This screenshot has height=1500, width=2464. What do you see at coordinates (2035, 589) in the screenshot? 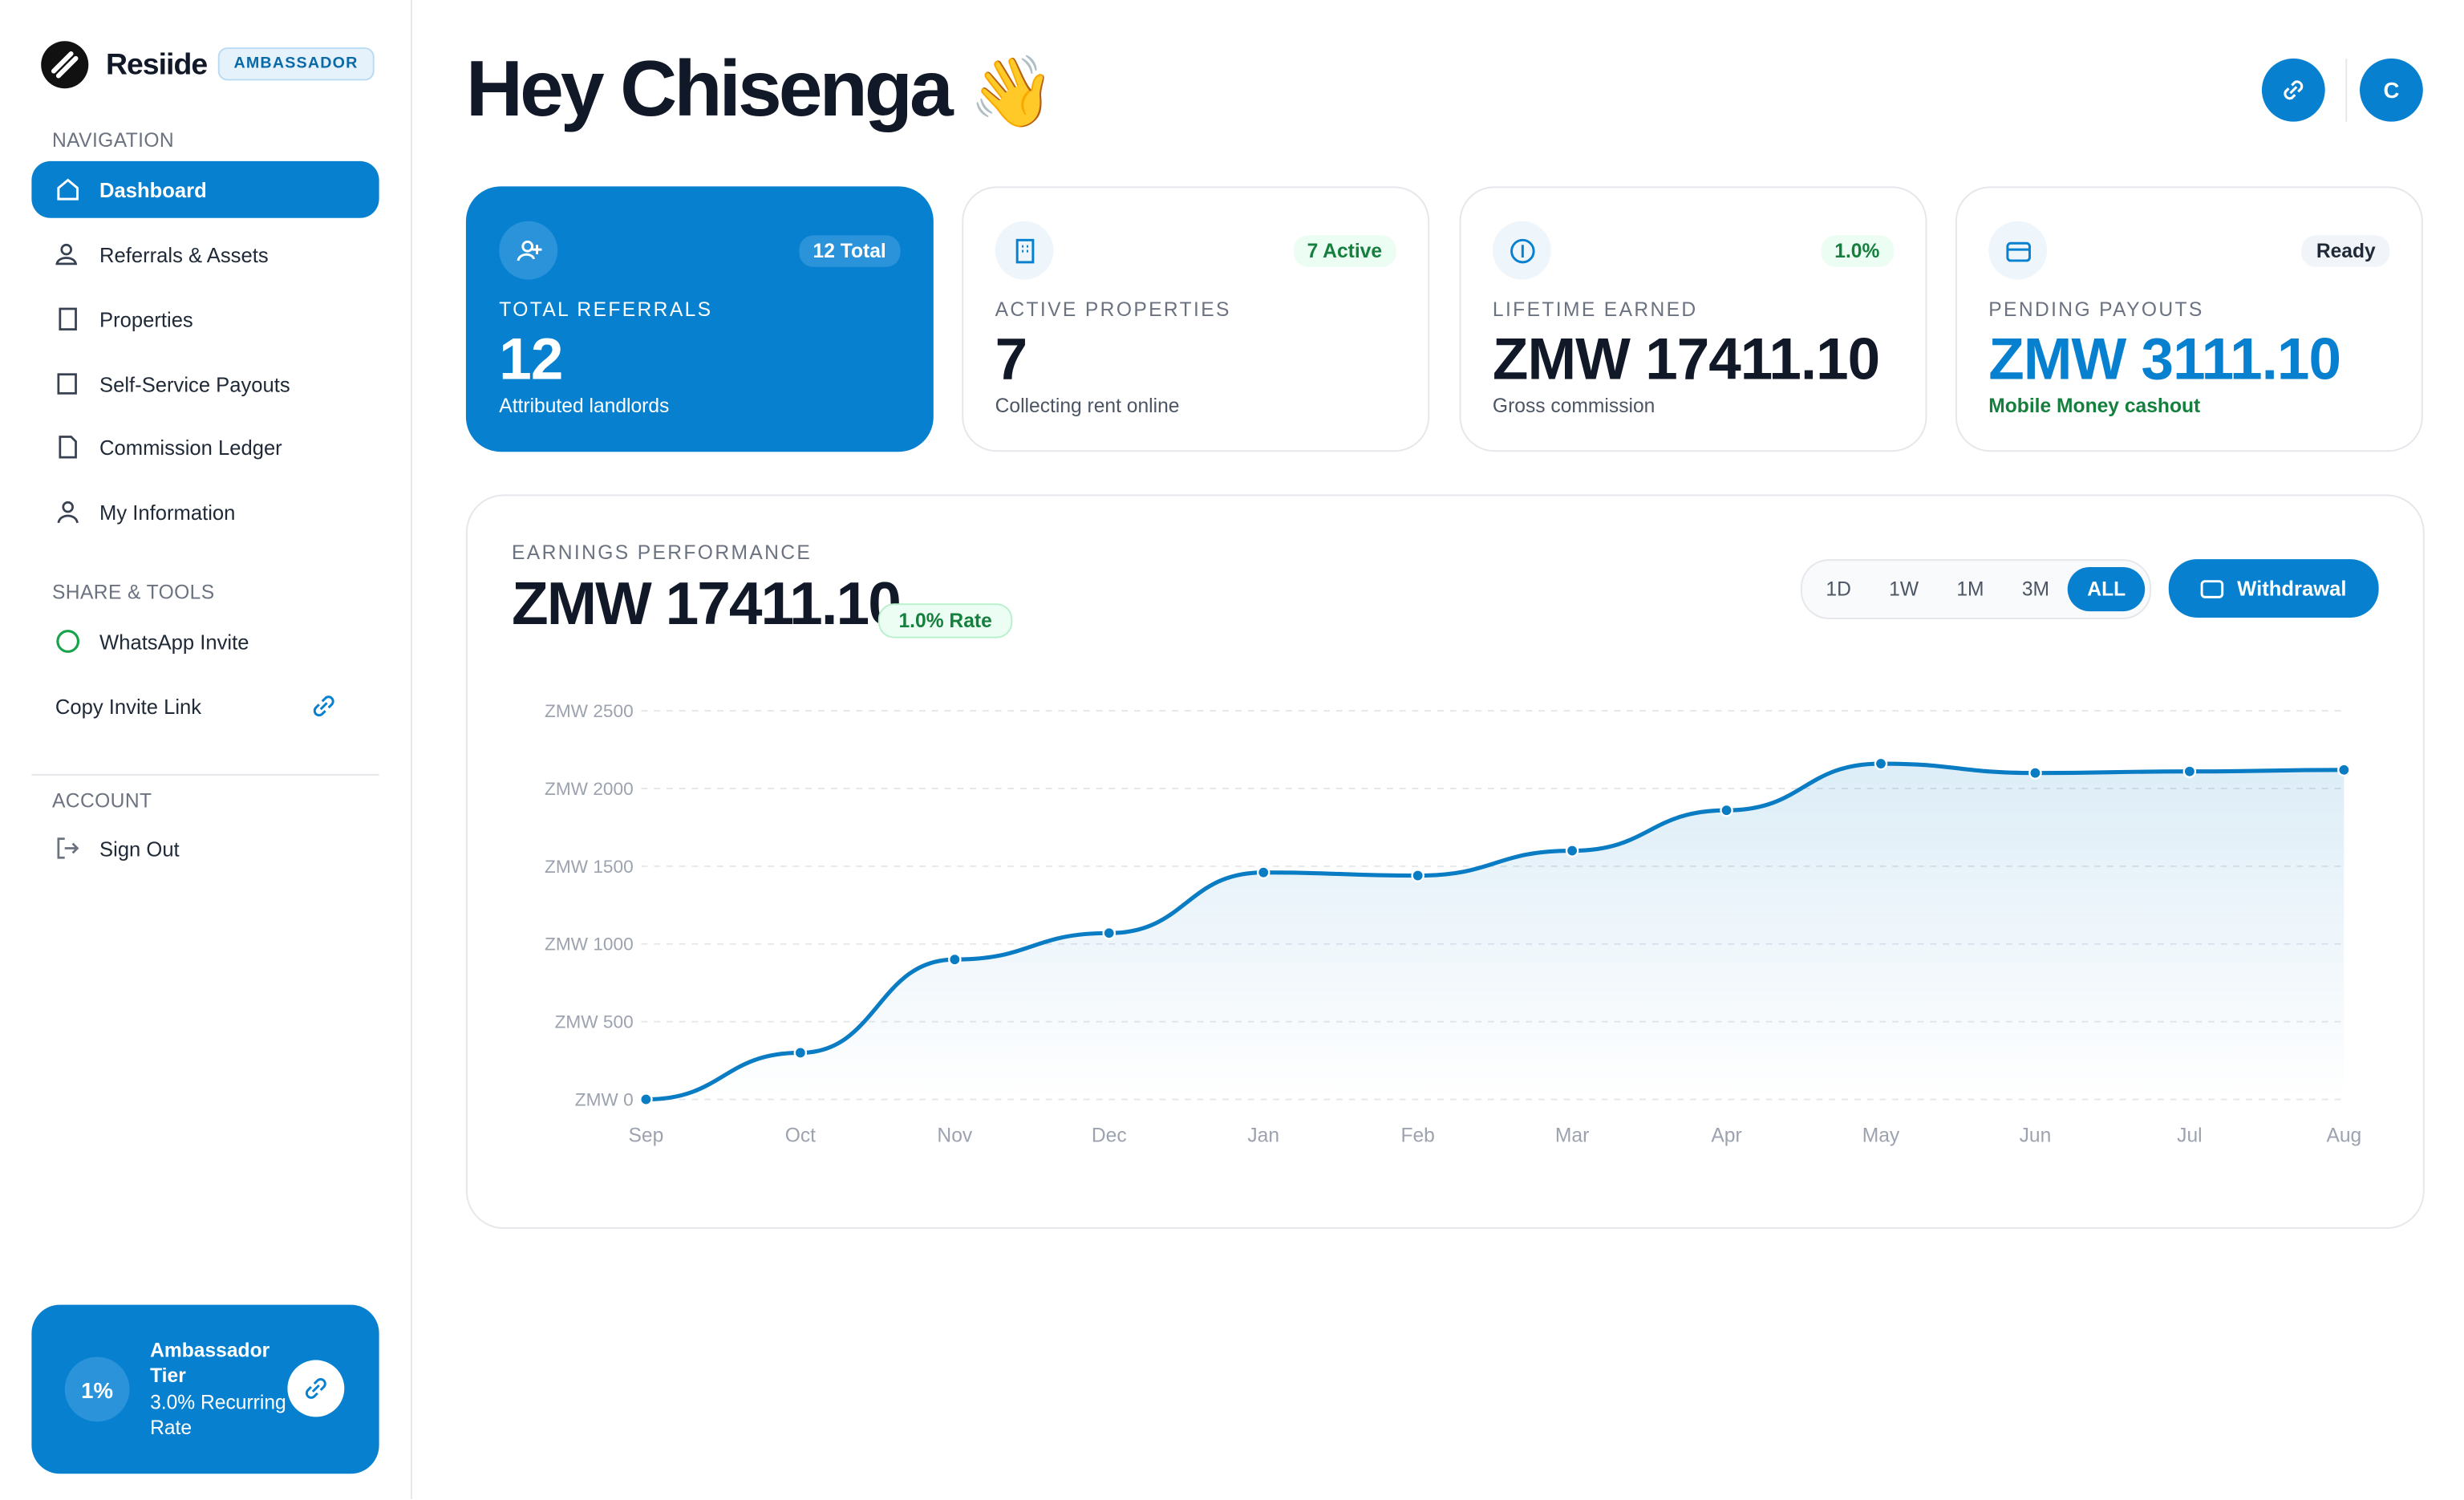
I see `range-option: 3M` at bounding box center [2035, 589].